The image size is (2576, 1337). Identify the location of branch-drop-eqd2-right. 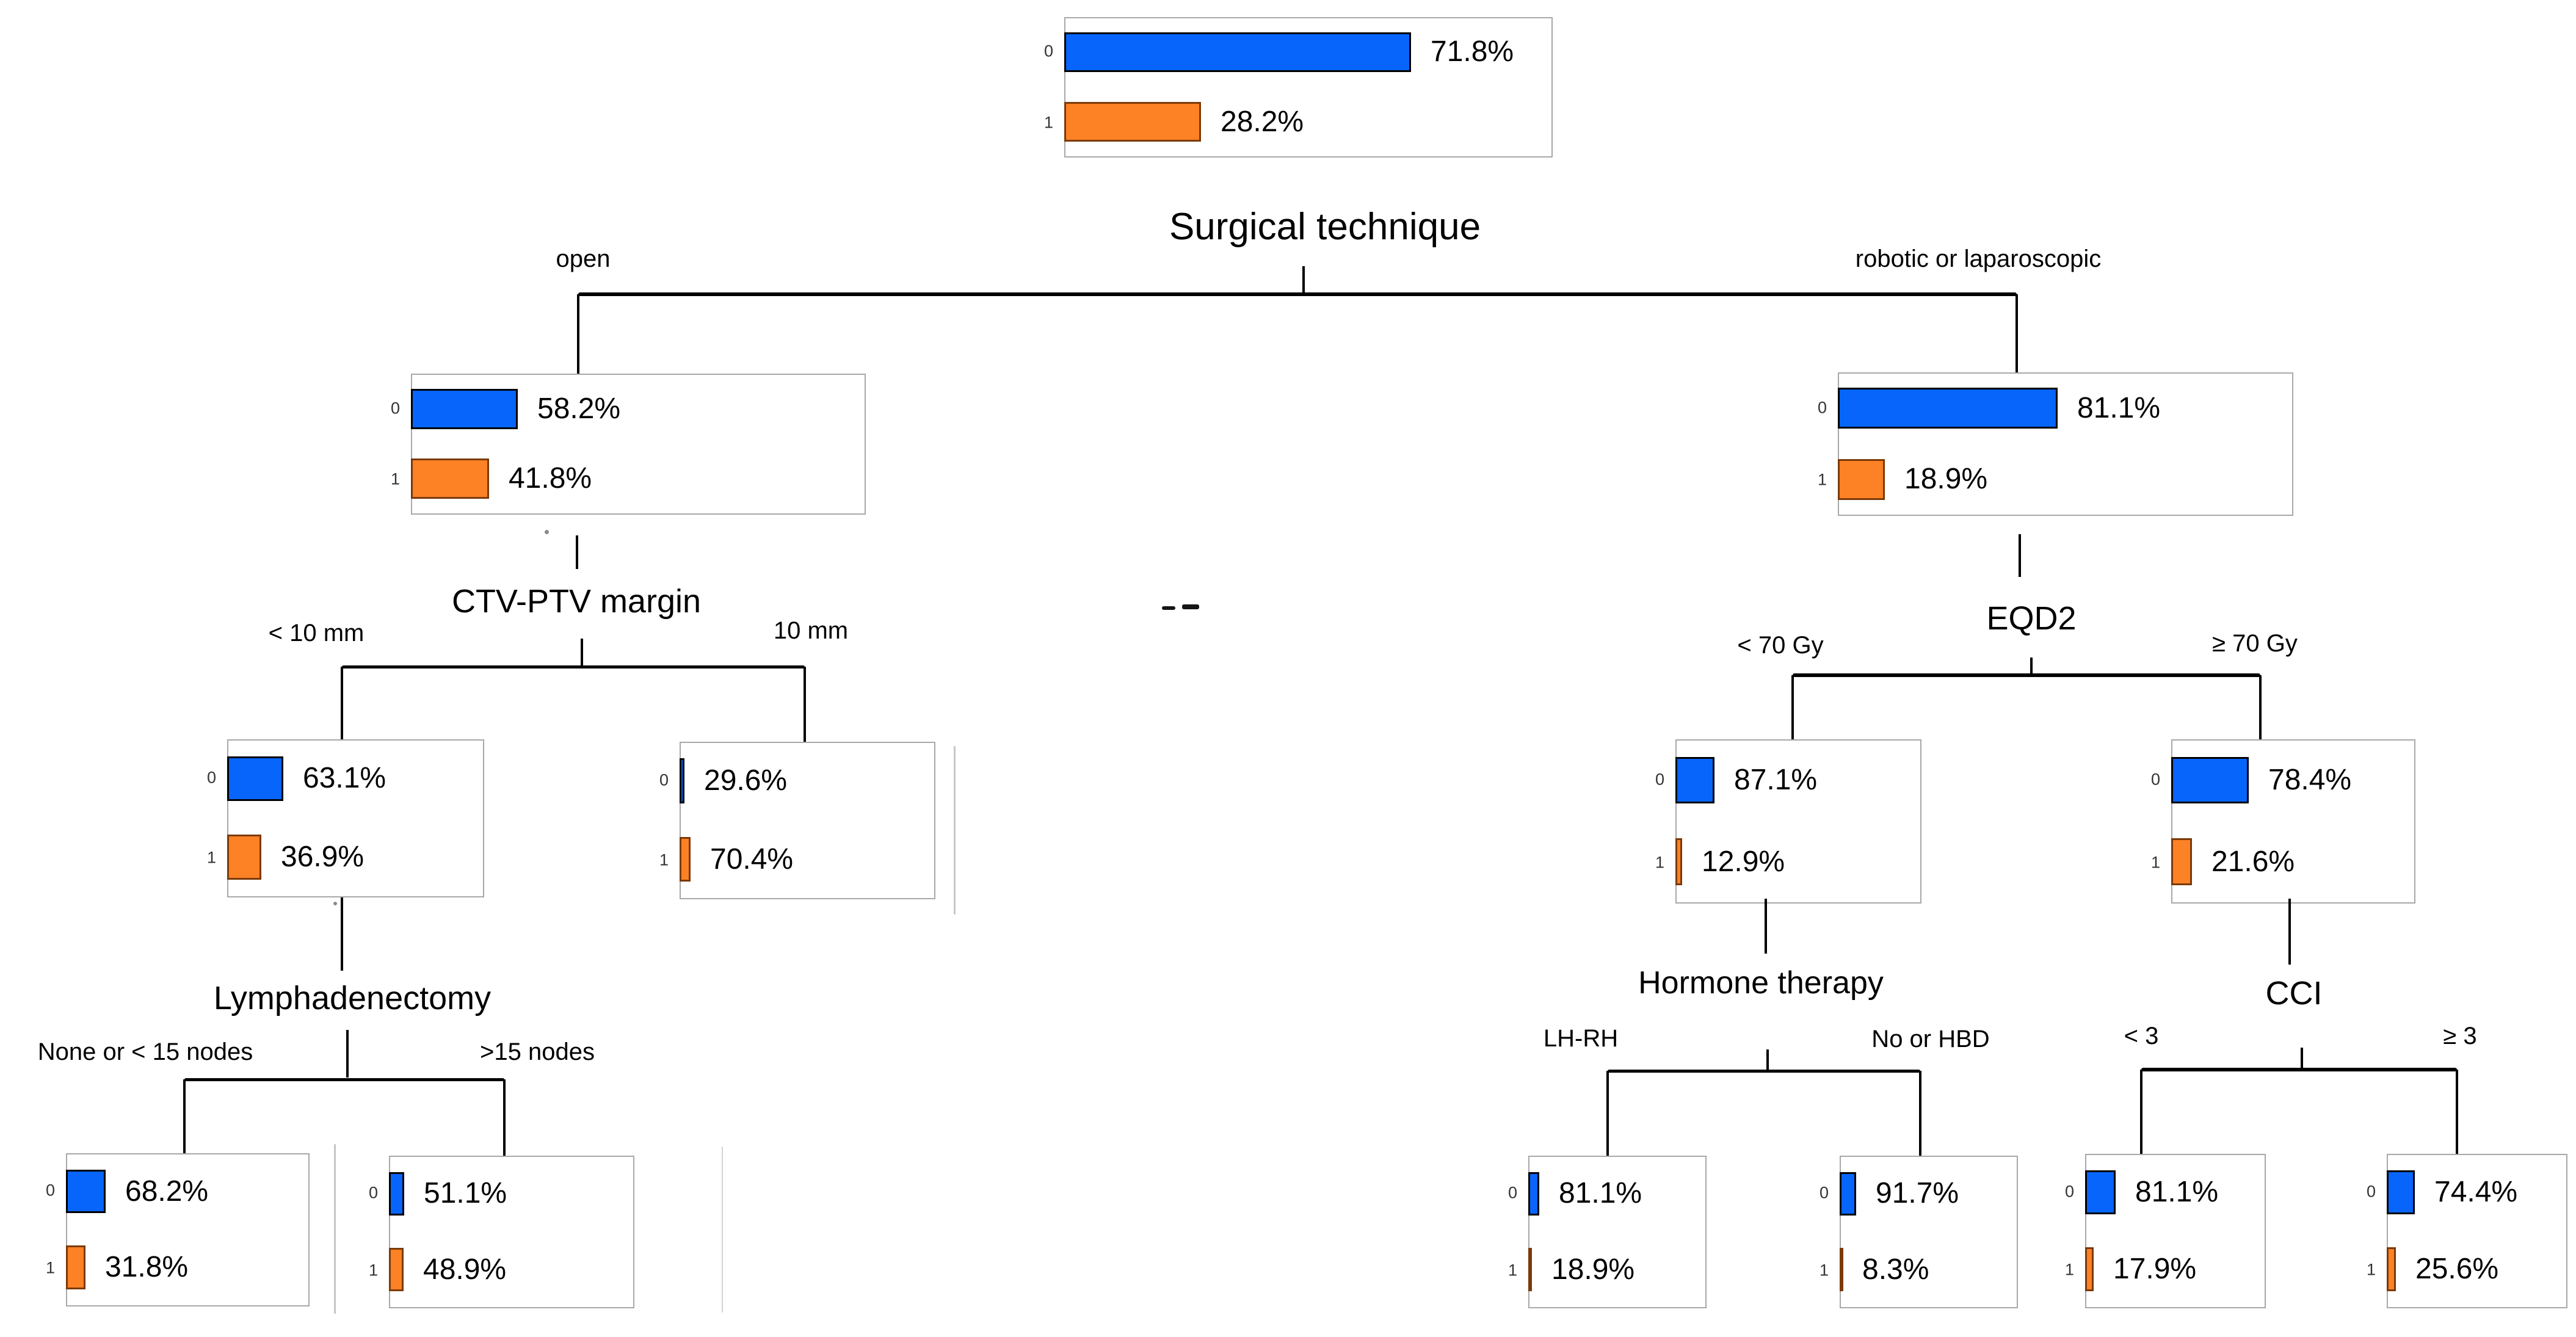
(2260, 707).